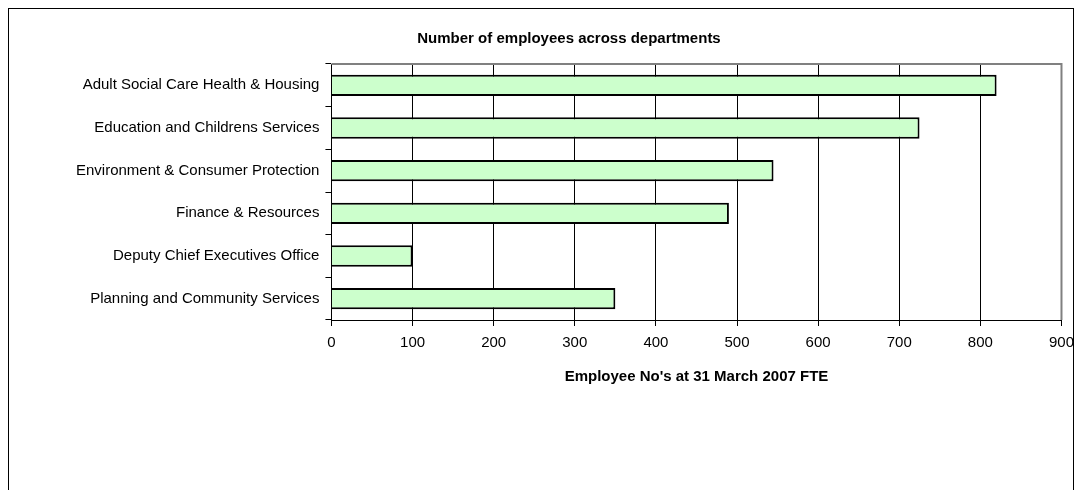 This screenshot has height=490, width=1082. What do you see at coordinates (575, 342) in the screenshot?
I see `x-tick-label: 300` at bounding box center [575, 342].